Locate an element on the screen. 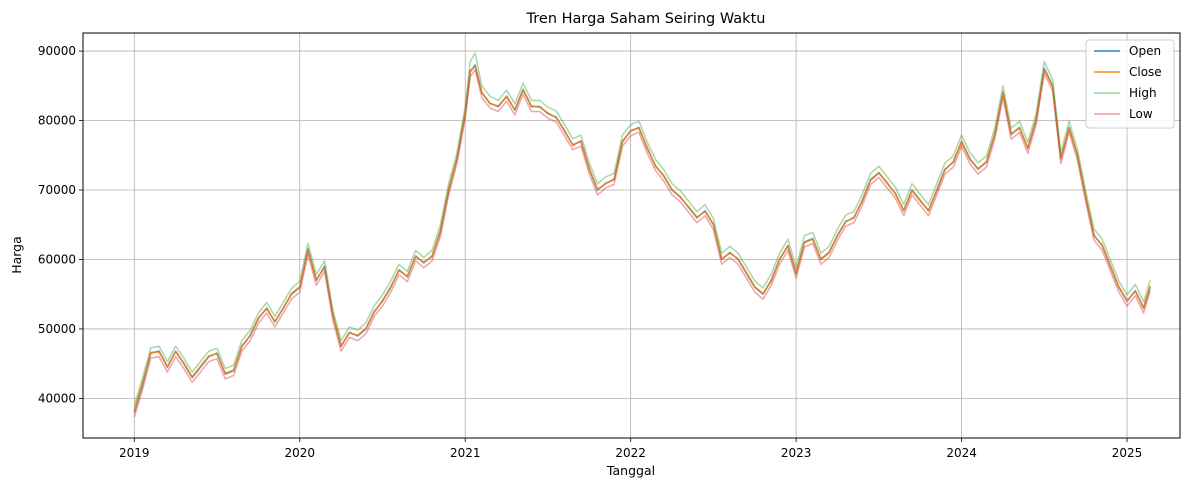 This screenshot has height=490, width=1189. legend-label-close: Close is located at coordinates (1145, 72).